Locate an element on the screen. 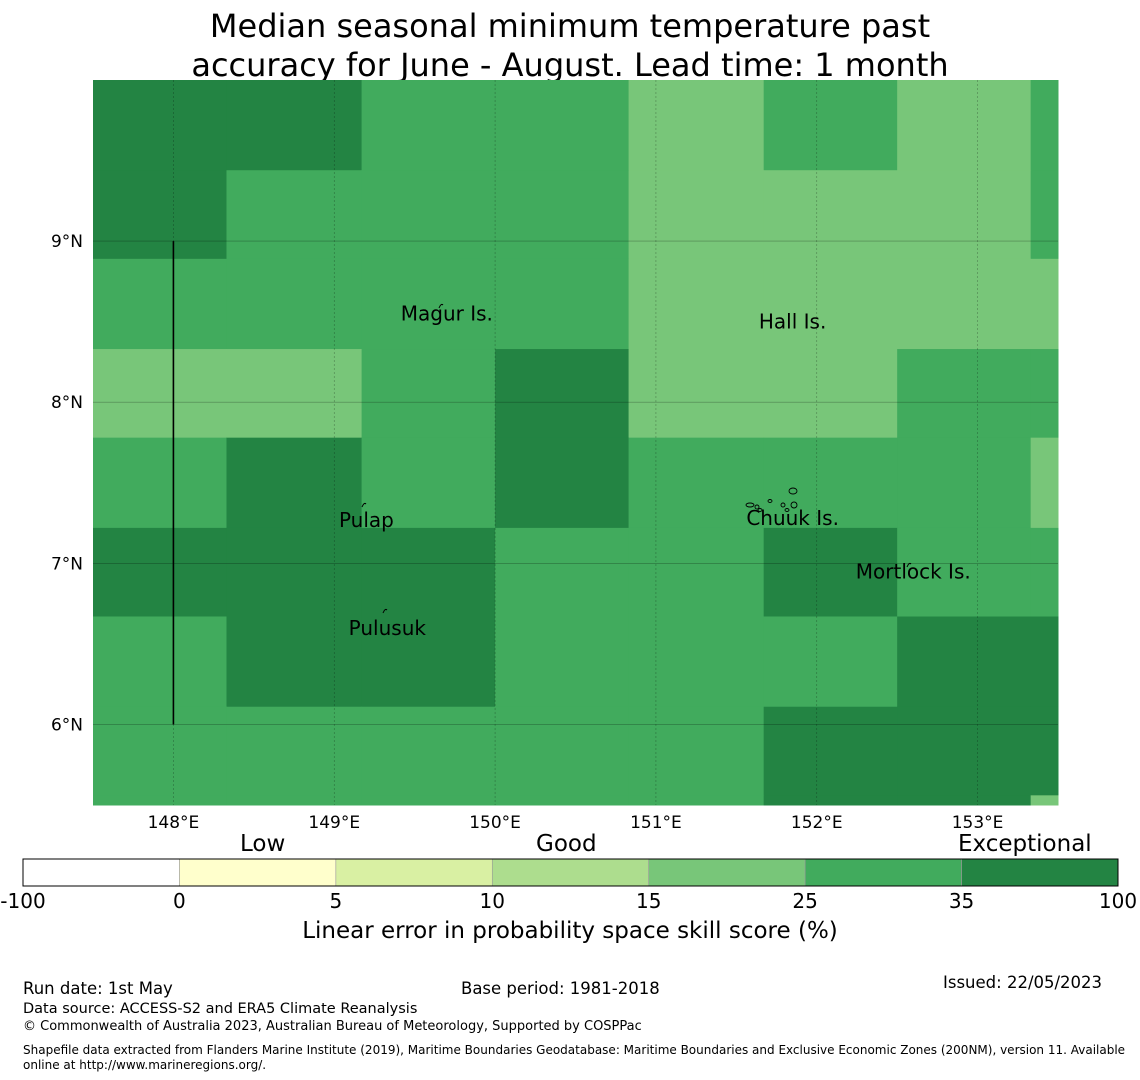  latitude-tick-label: 9°N is located at coordinates (67, 242).